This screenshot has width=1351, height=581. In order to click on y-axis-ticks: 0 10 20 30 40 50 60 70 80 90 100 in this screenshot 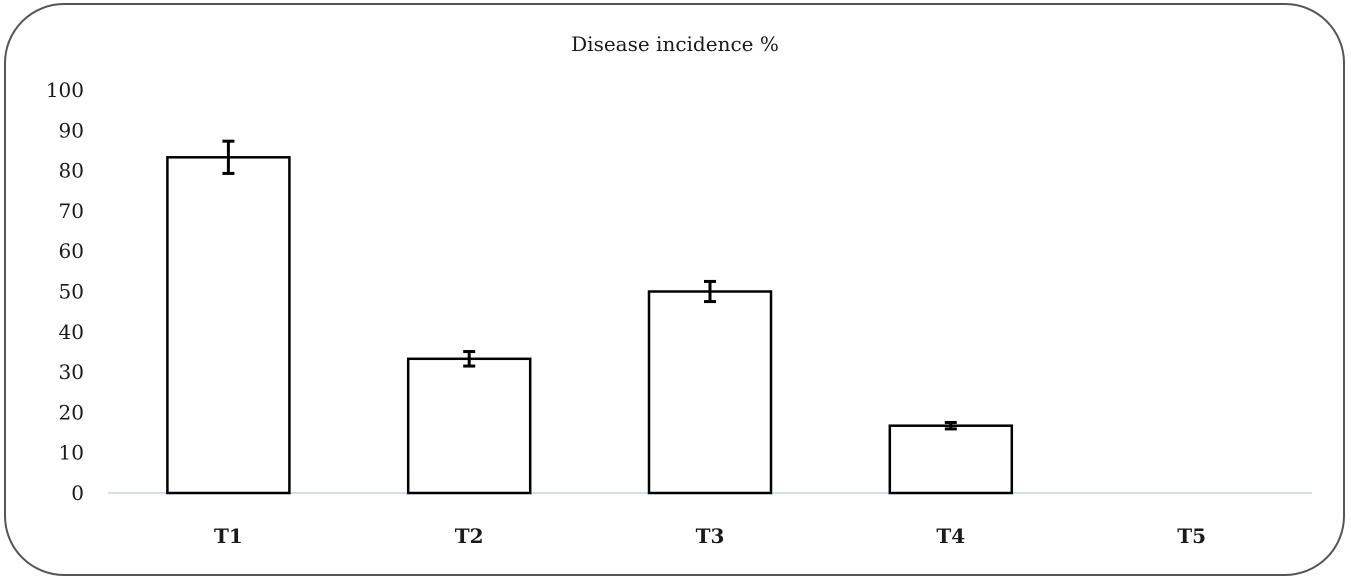, I will do `click(65, 291)`.